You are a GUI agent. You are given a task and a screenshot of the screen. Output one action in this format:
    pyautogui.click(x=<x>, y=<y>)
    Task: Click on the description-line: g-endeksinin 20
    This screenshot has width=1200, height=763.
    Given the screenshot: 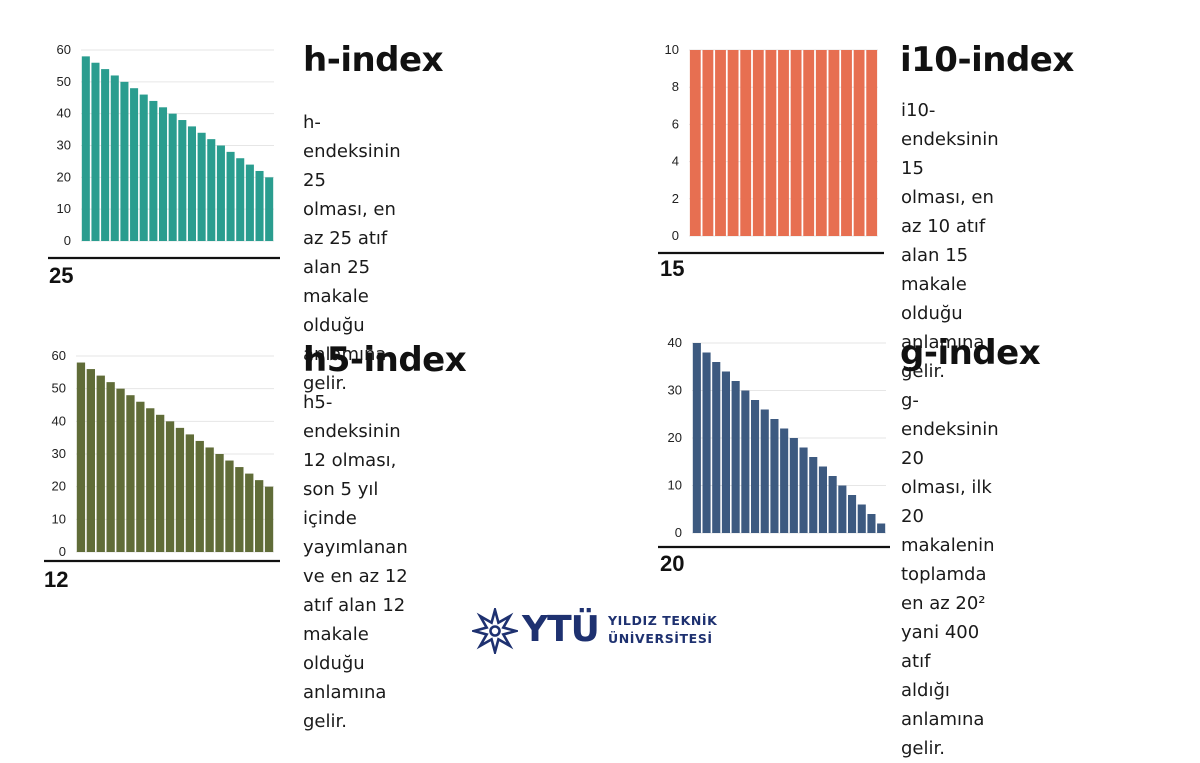 What is the action you would take?
    pyautogui.click(x=950, y=429)
    